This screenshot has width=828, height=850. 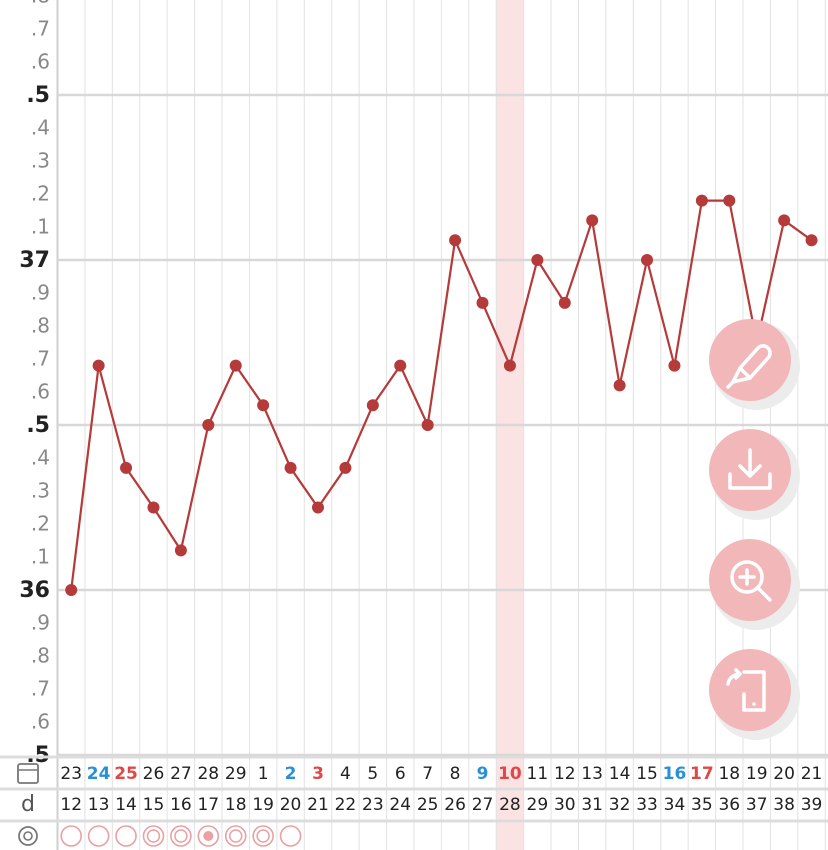 I want to click on date-label: 9, so click(x=483, y=774).